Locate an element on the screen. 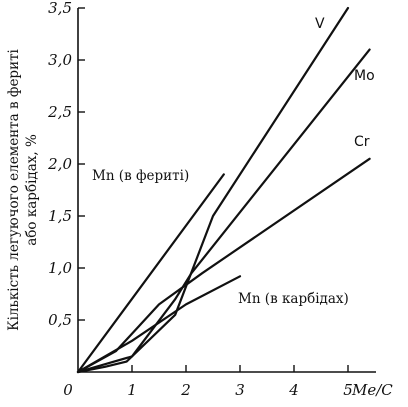 This screenshot has height=407, width=408. y-tick-label-3: 2,0 is located at coordinates (59, 164).